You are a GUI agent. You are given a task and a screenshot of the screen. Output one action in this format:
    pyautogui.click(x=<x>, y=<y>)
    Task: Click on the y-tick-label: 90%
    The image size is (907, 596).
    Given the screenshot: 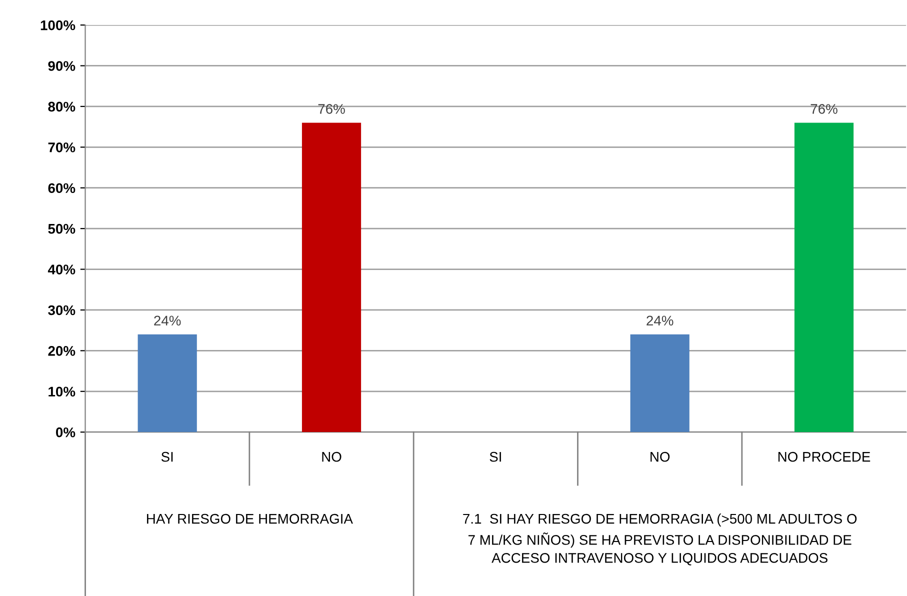 What is the action you would take?
    pyautogui.click(x=62, y=66)
    